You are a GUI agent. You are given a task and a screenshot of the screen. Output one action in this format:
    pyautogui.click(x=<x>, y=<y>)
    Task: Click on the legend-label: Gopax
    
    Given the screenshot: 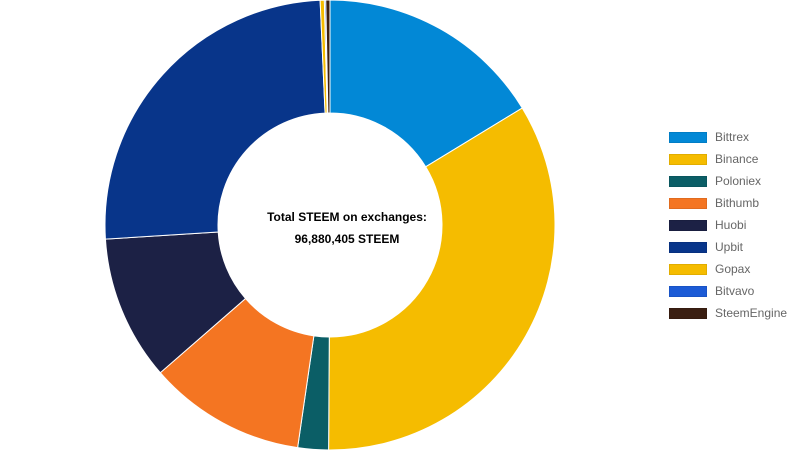 What is the action you would take?
    pyautogui.click(x=733, y=269)
    